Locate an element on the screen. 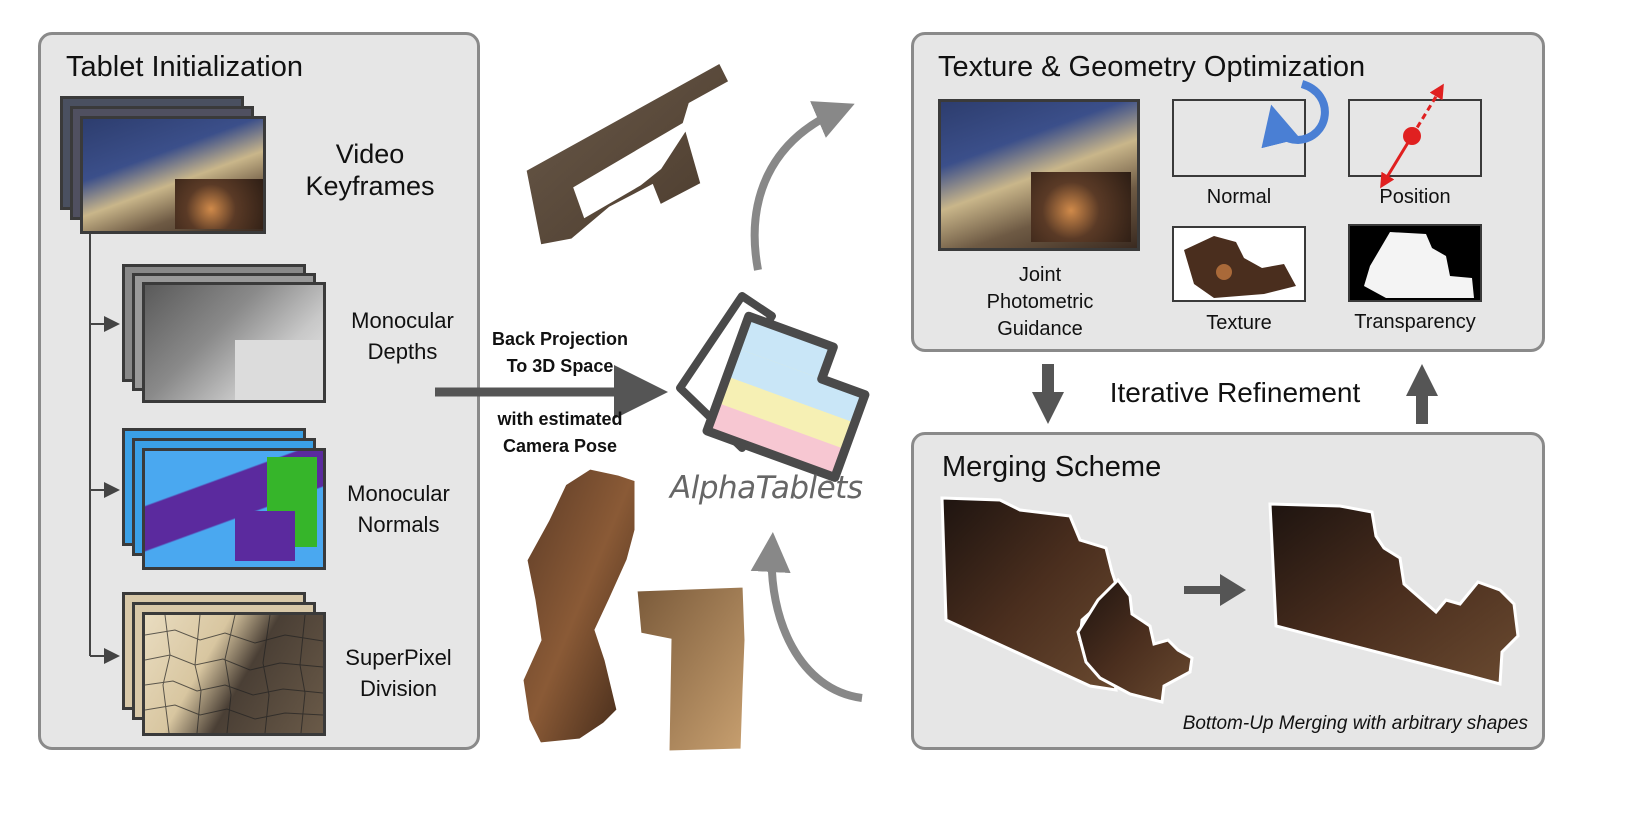 Image resolution: width=1644 pixels, height=826 pixels. projection-line3: with estimated is located at coordinates (560, 419).